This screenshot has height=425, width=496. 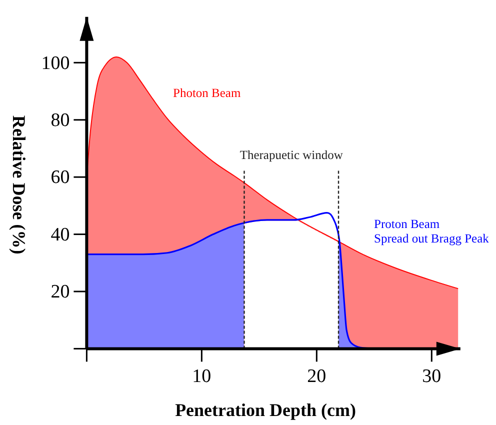 I want to click on y-tick-label: 80, so click(x=60, y=120).